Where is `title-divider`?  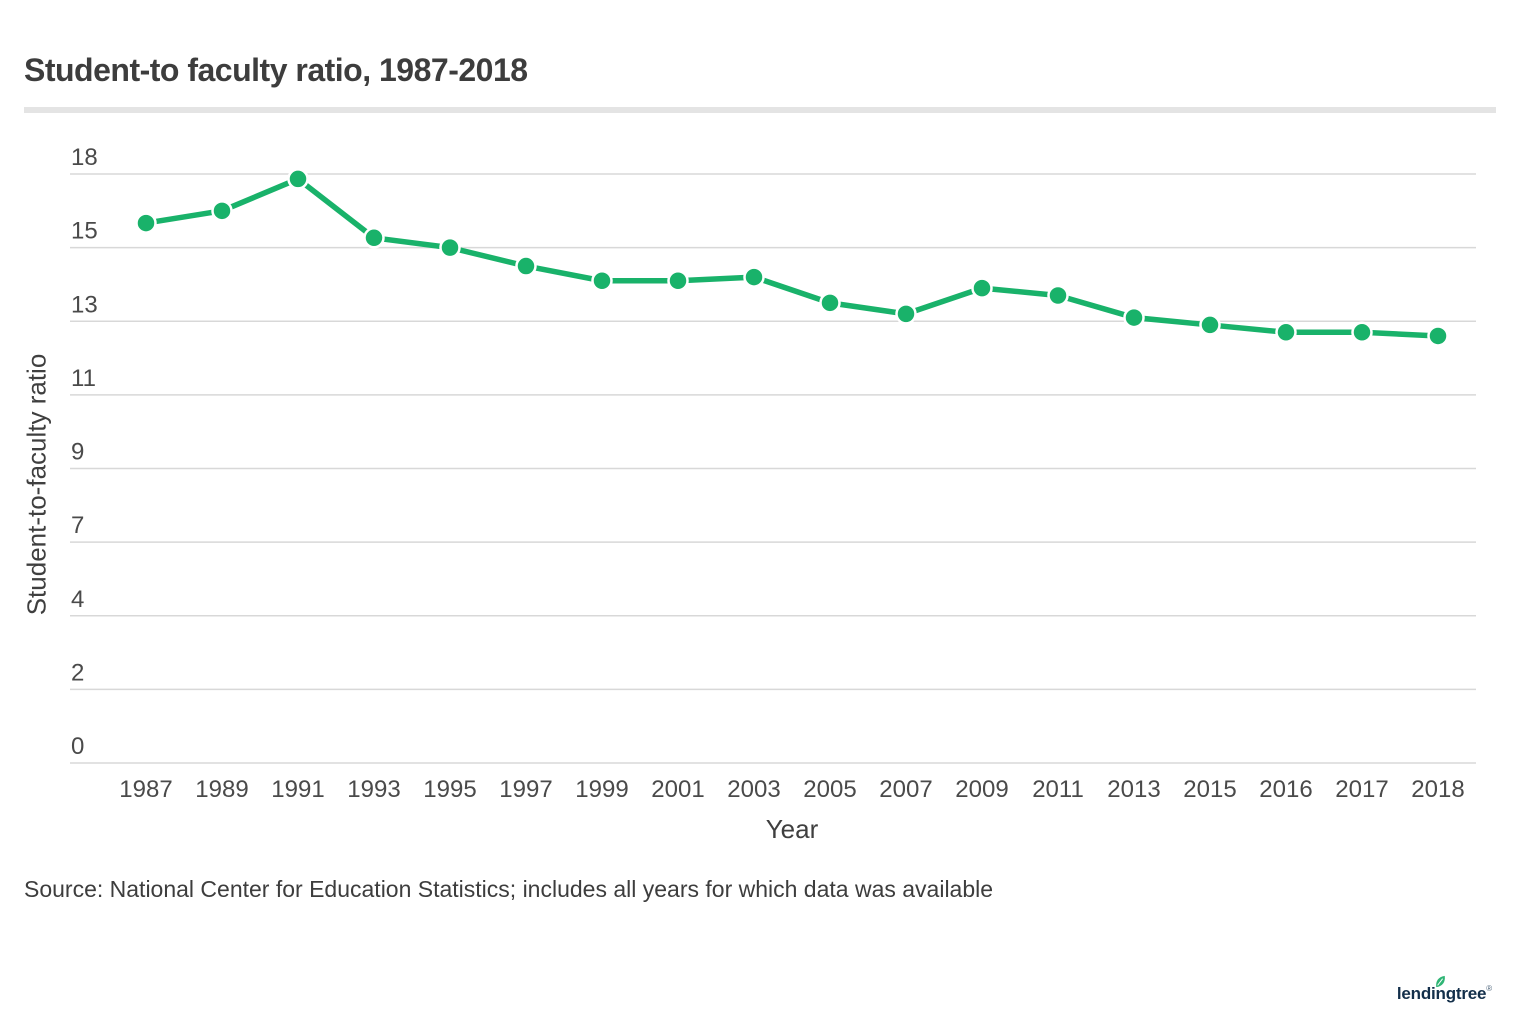
title-divider is located at coordinates (760, 110).